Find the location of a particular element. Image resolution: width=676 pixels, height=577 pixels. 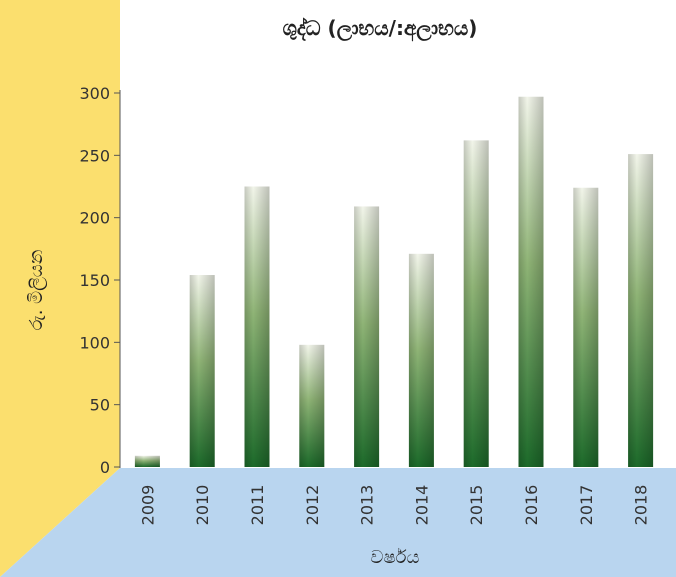

x-tick-label: 2011 is located at coordinates (257, 505).